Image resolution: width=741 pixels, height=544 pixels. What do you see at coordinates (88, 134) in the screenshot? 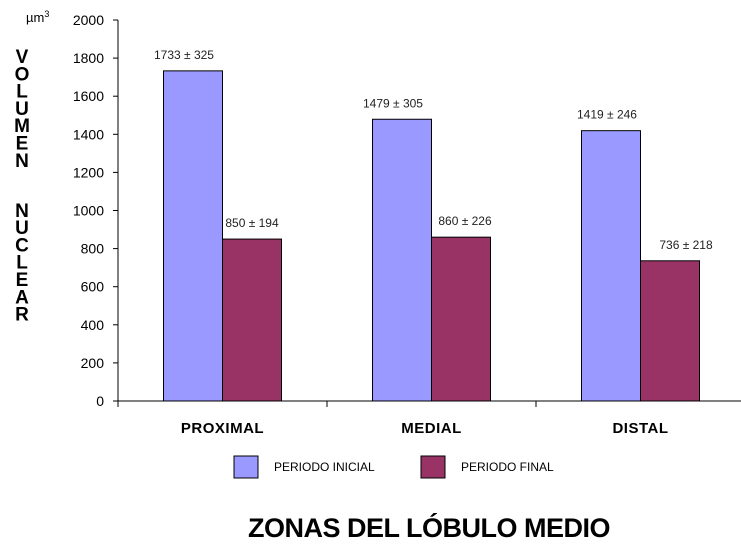
I see `y-tick-label: 1400` at bounding box center [88, 134].